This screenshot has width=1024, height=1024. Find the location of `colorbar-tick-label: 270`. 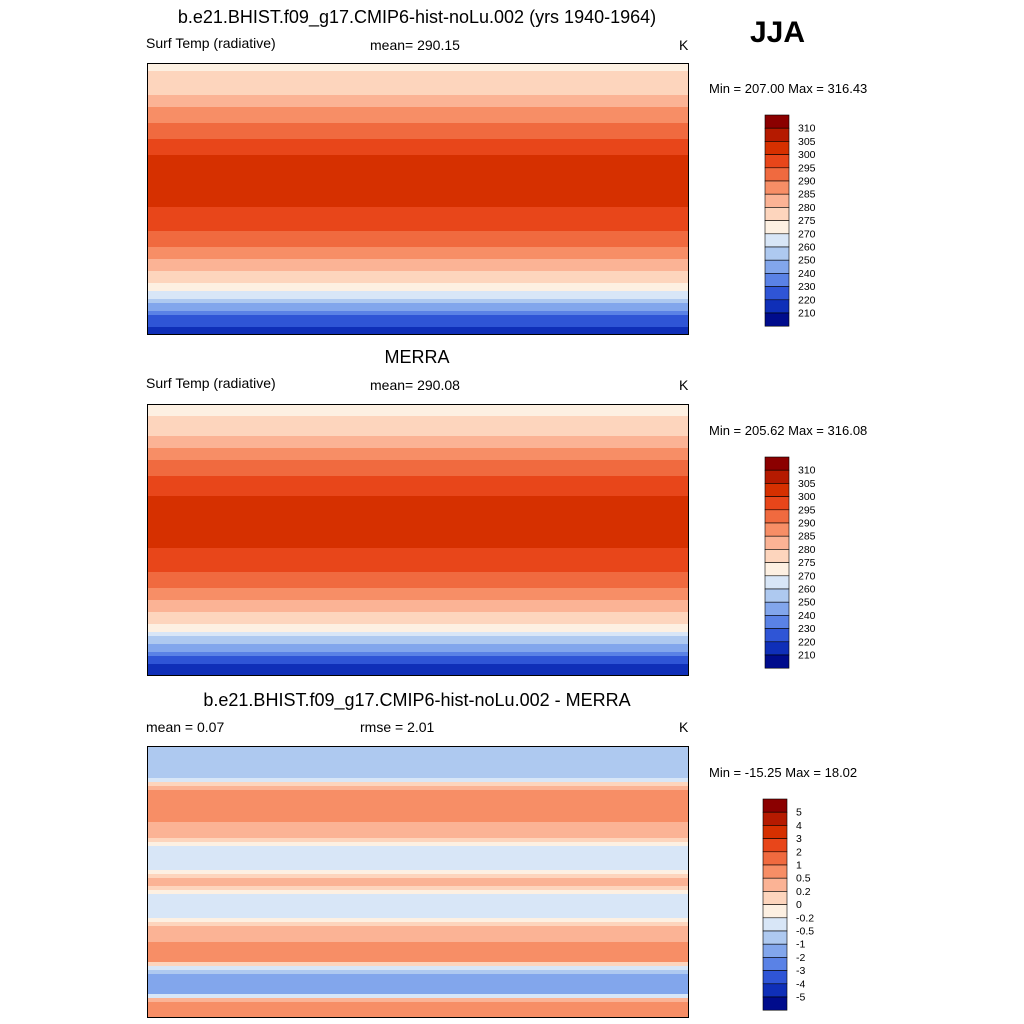

colorbar-tick-label: 270 is located at coordinates (807, 234).